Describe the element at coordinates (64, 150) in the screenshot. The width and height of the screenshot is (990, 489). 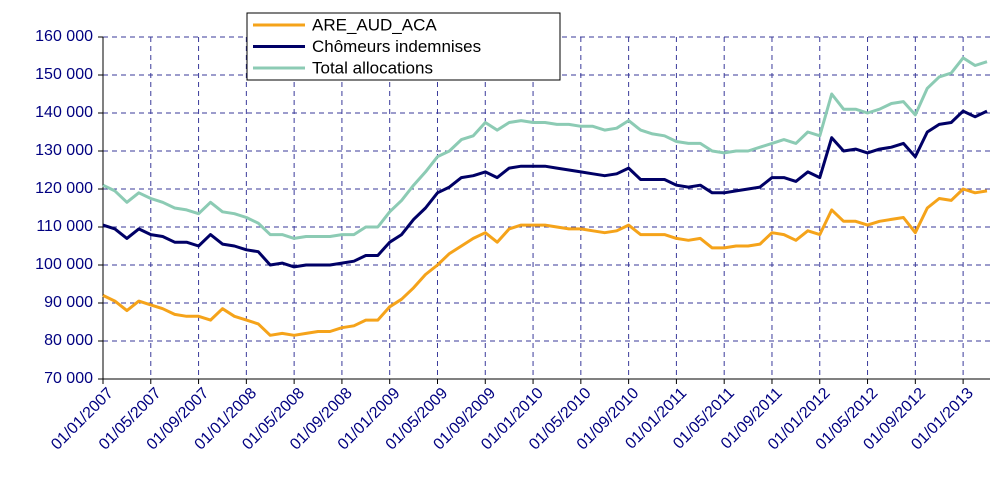
I see `y-tick-label: 130 000` at that location.